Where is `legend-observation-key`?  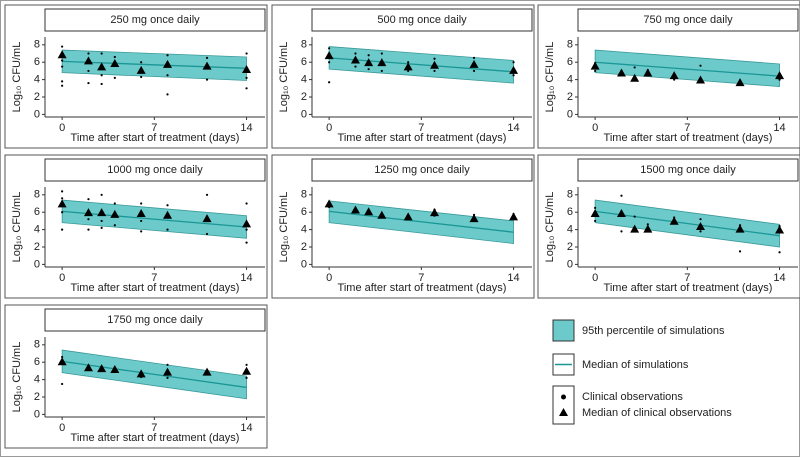 legend-observation-key is located at coordinates (563, 397).